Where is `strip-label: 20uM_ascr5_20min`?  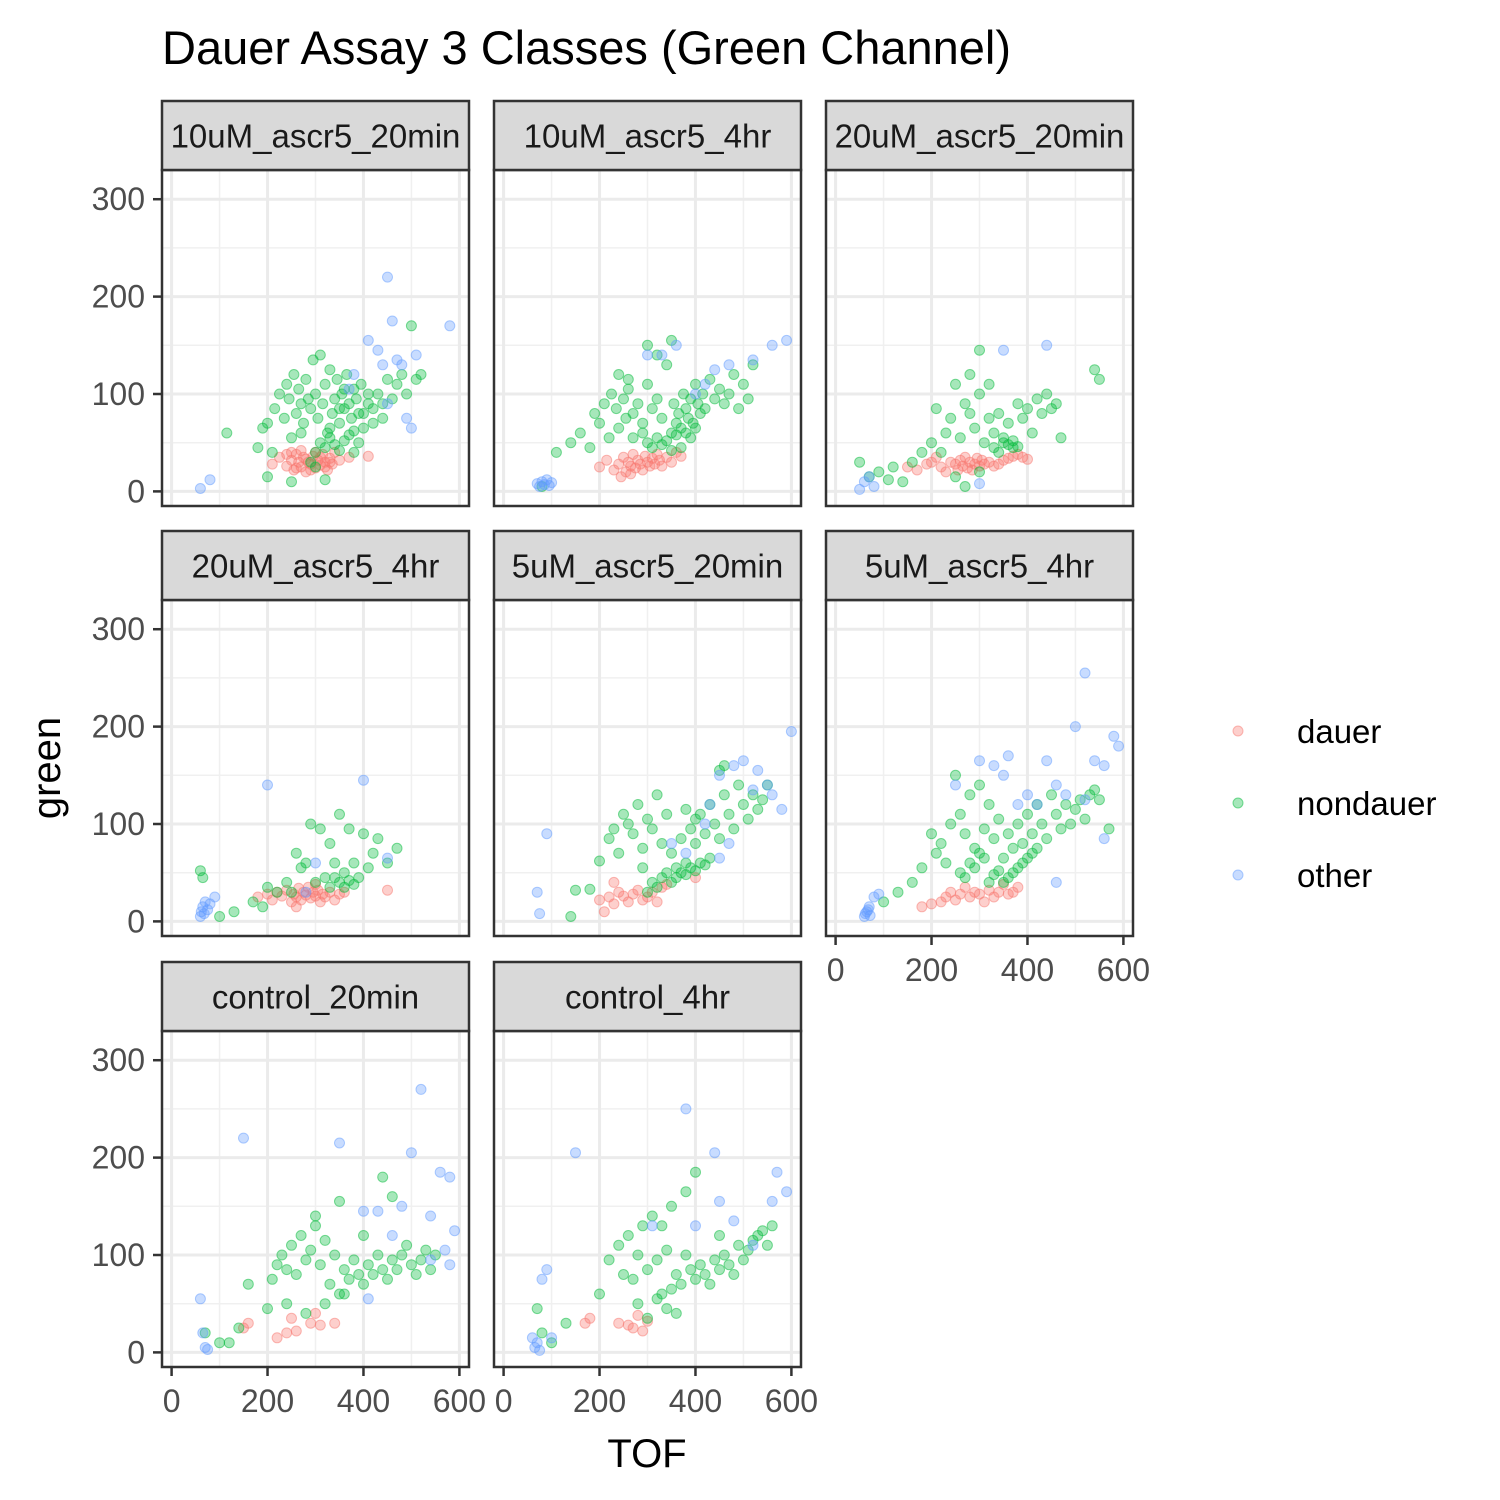
strip-label: 20uM_ascr5_20min is located at coordinates (980, 136).